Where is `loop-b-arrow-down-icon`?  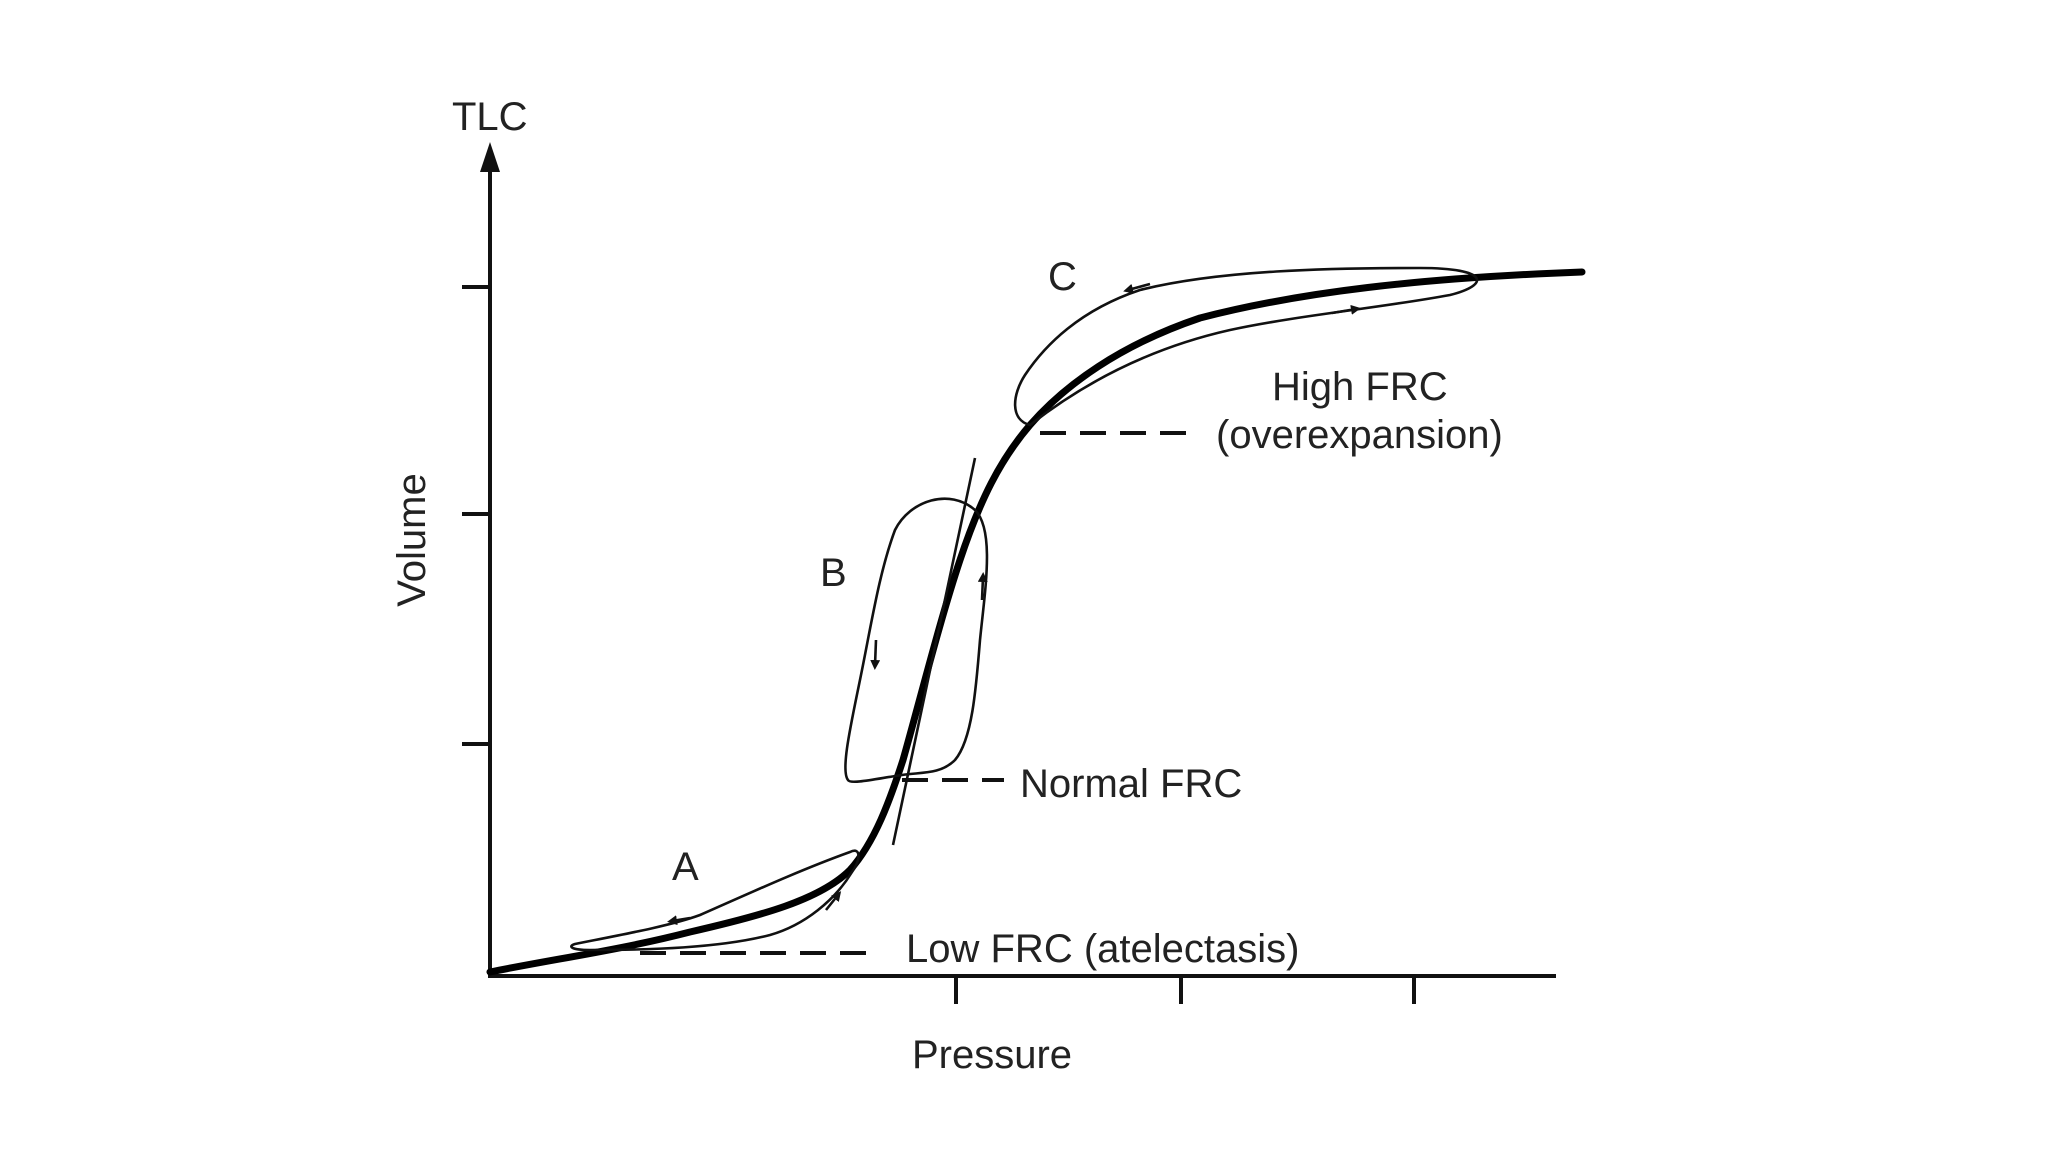
loop-b-arrow-down-icon is located at coordinates (875, 654).